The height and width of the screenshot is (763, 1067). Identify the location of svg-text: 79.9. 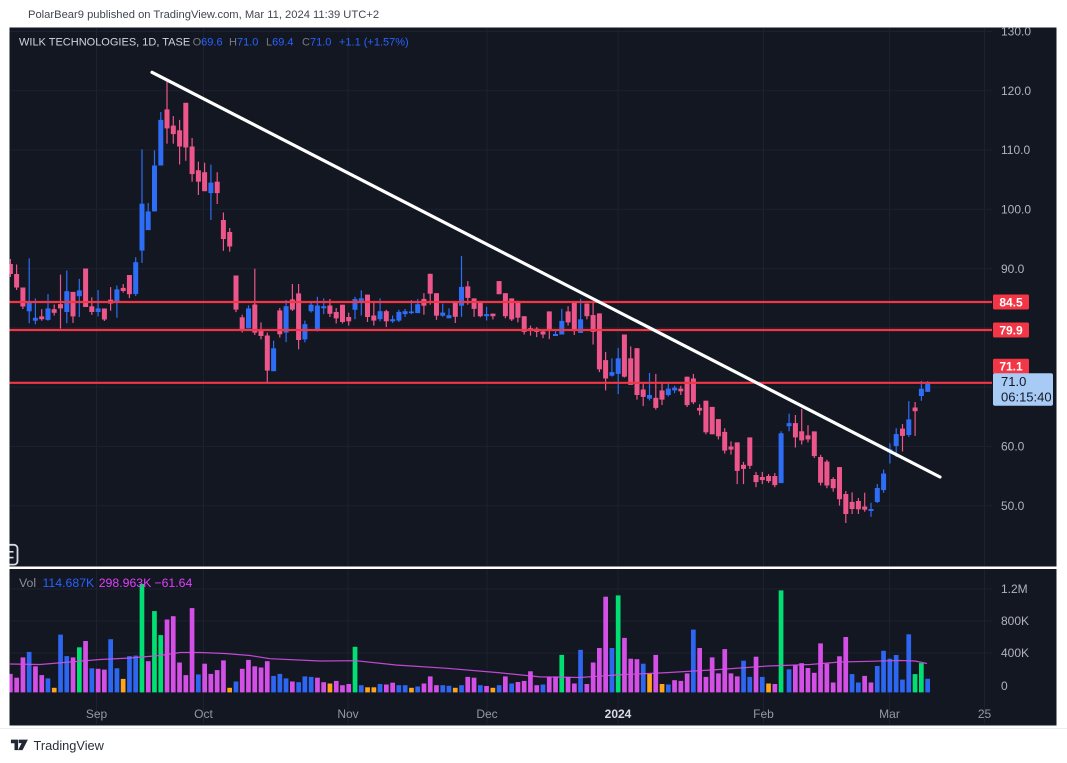
(1011, 330).